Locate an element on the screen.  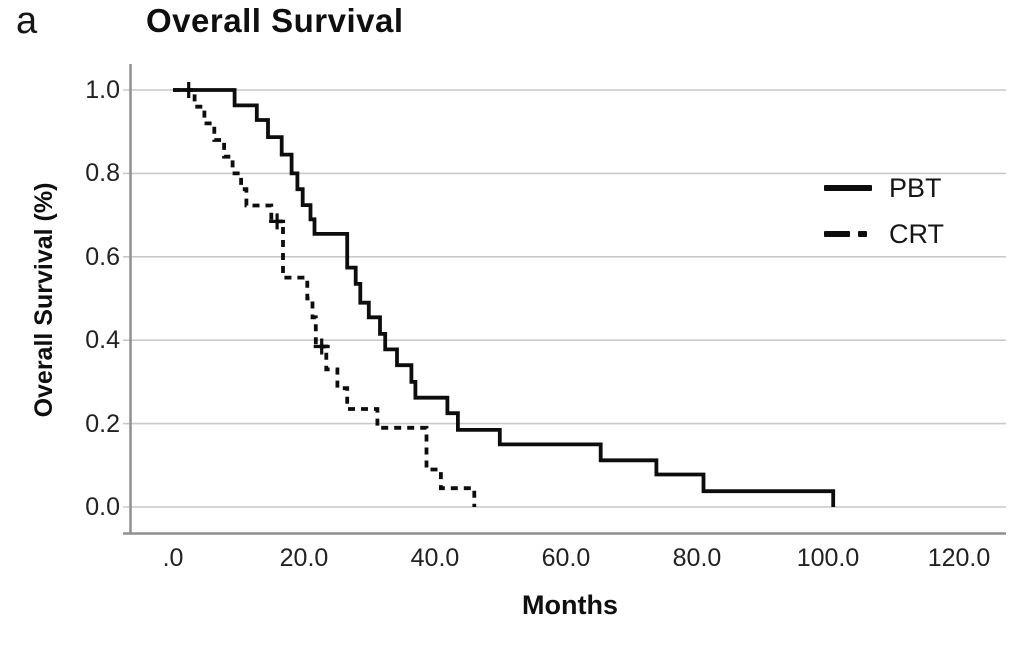
y-tick-label: 1.0 is located at coordinates (102, 90).